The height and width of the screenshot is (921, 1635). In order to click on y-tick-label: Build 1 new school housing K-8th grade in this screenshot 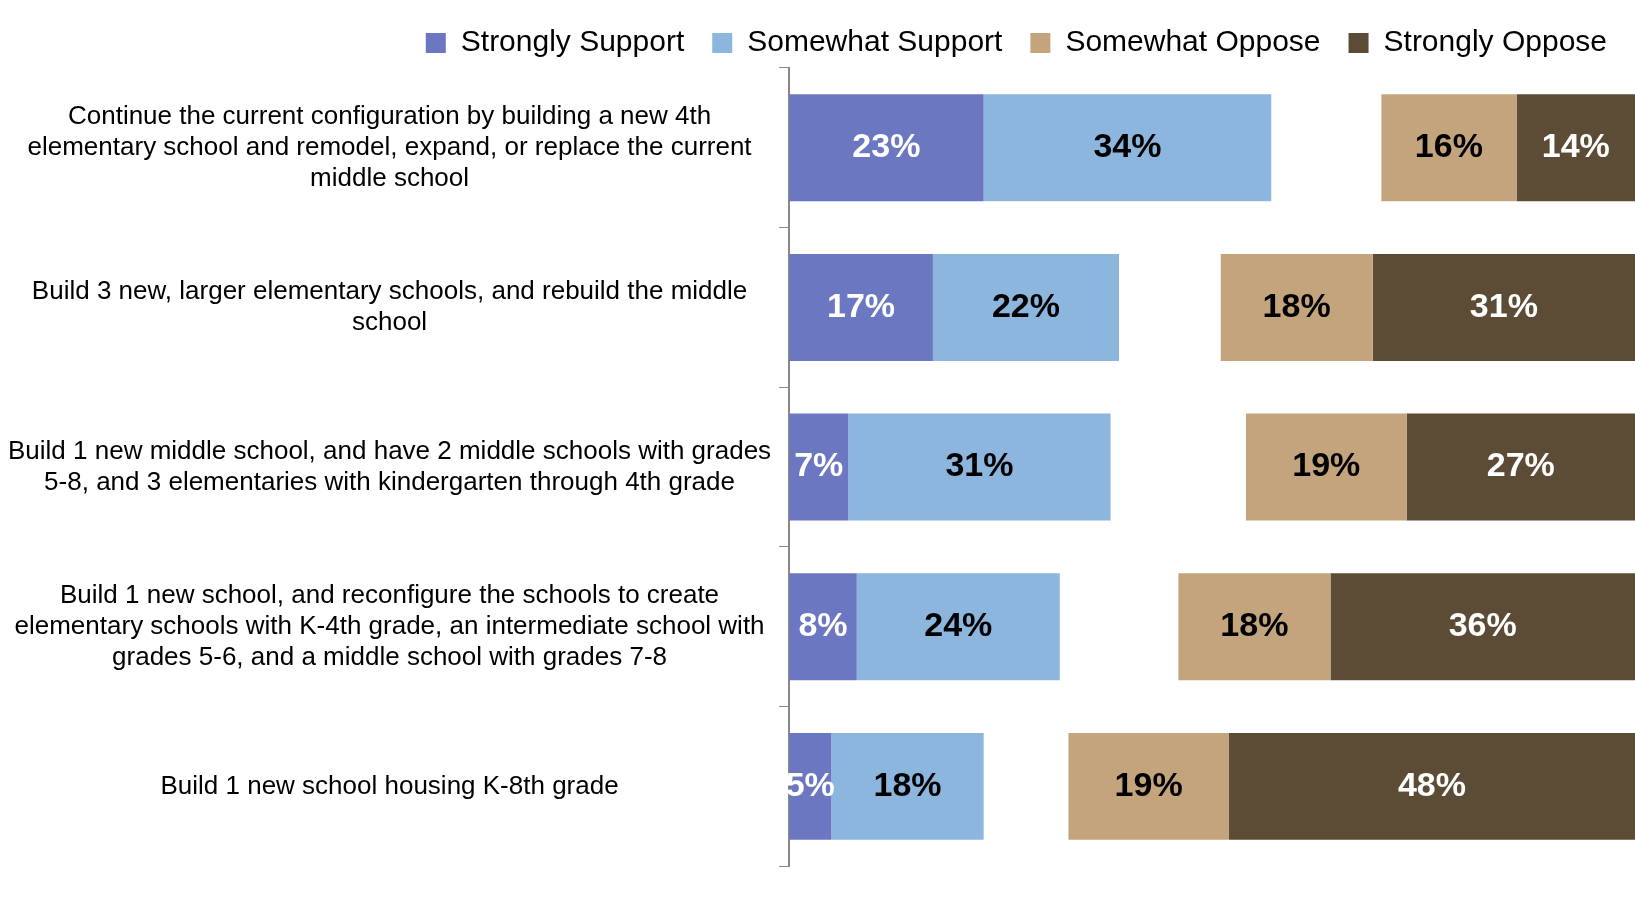, I will do `click(389, 784)`.